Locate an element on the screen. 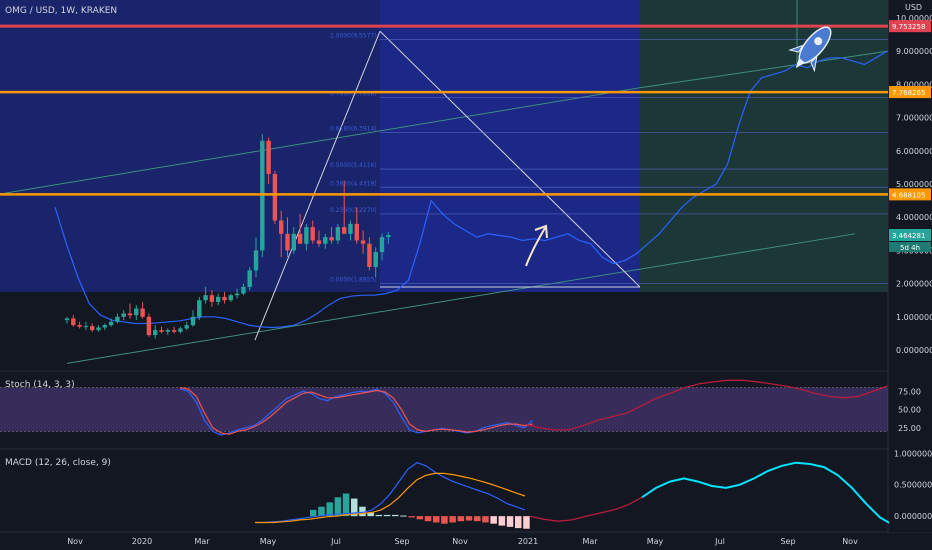 This screenshot has height=550, width=932. price-tick-label: 4.000000 is located at coordinates (914, 217).